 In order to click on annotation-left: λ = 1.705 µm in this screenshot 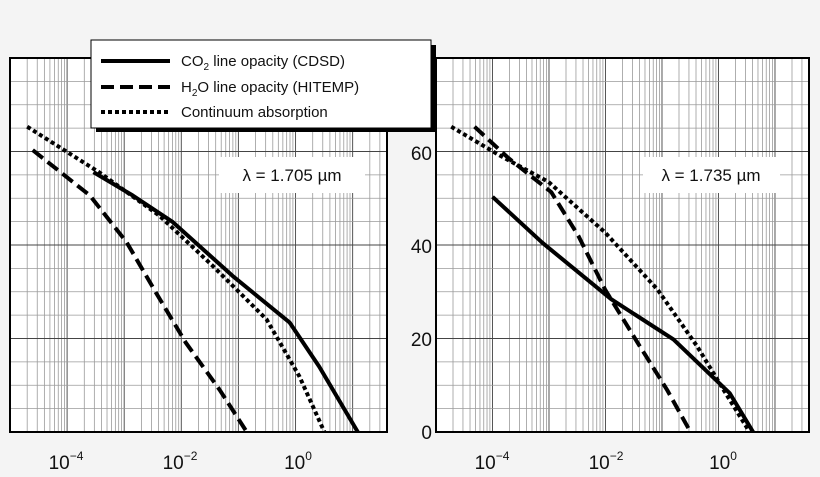, I will do `click(292, 175)`.